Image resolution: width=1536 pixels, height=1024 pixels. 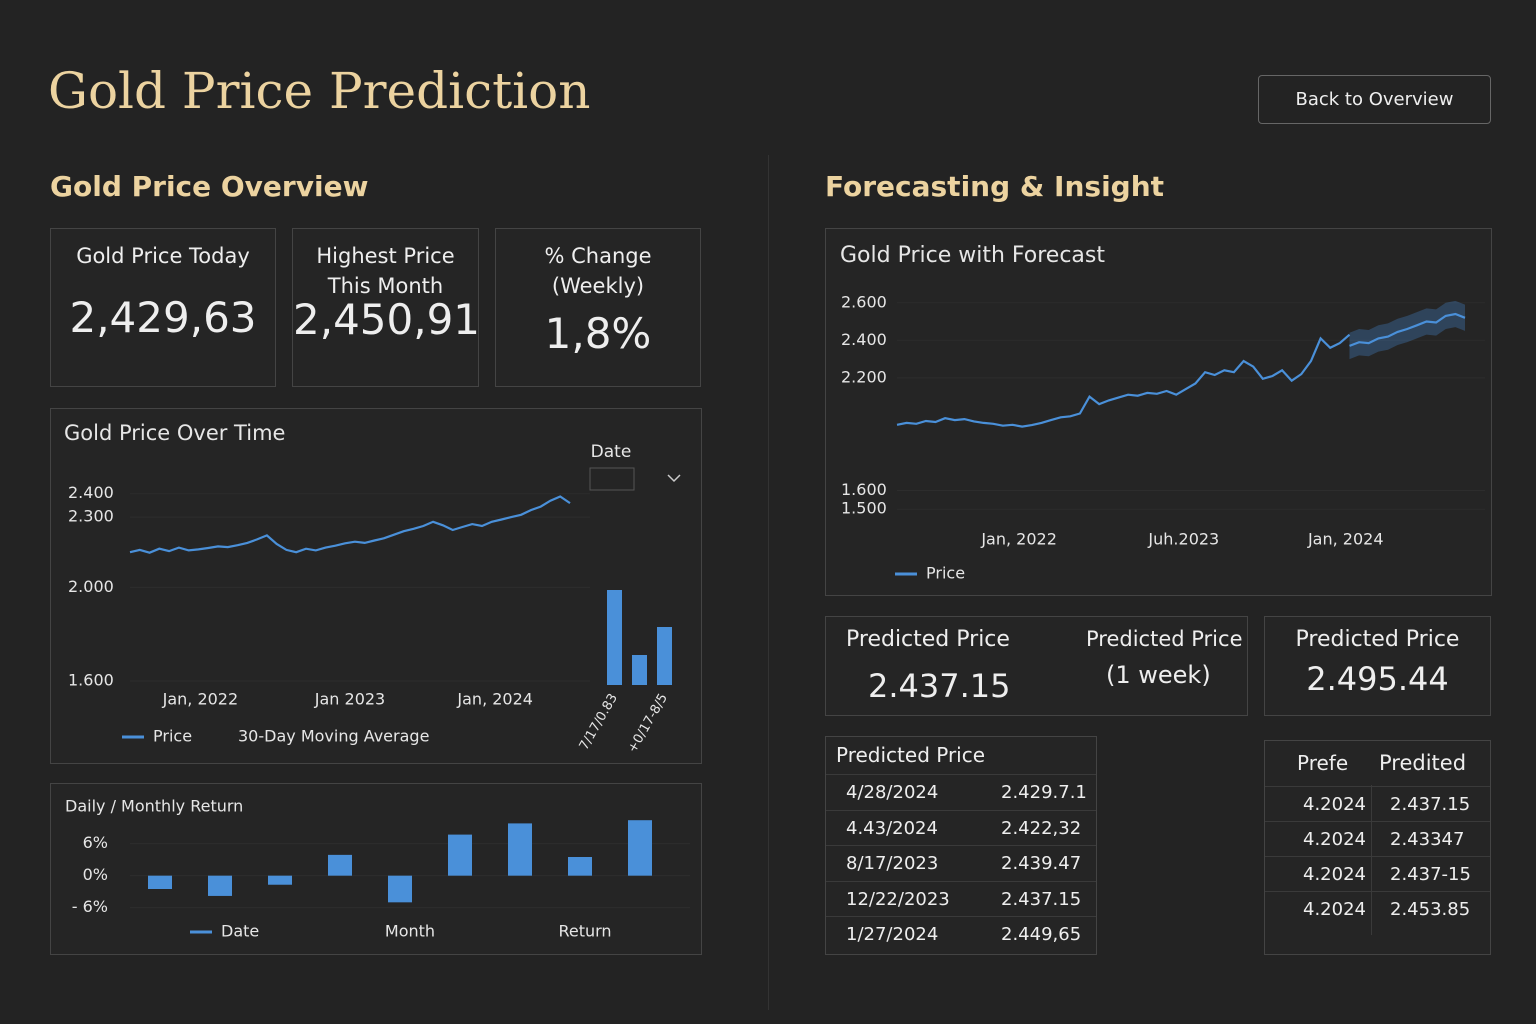 What do you see at coordinates (598, 256) in the screenshot?
I see `kpi-label: % Change` at bounding box center [598, 256].